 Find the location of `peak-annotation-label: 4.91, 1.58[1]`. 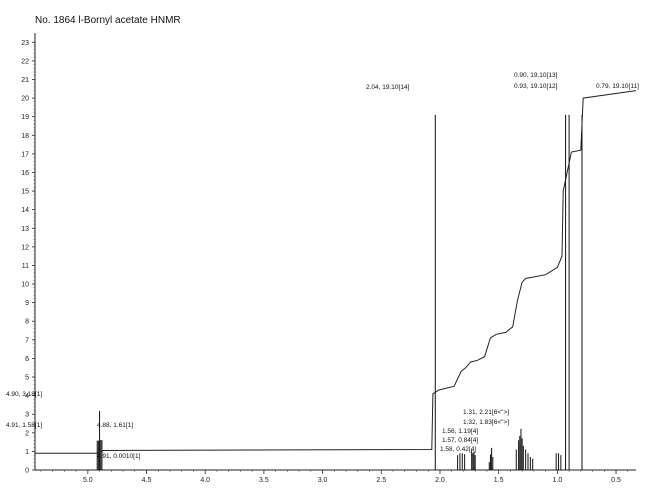

peak-annotation-label: 4.91, 1.58[1] is located at coordinates (24, 425).